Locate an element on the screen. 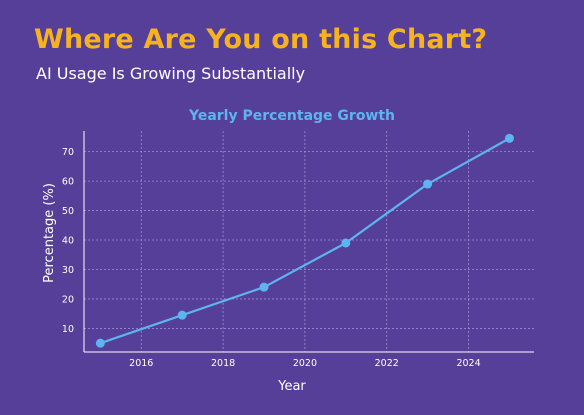 The width and height of the screenshot is (584, 415). x-axis-label: Year is located at coordinates (291, 386).